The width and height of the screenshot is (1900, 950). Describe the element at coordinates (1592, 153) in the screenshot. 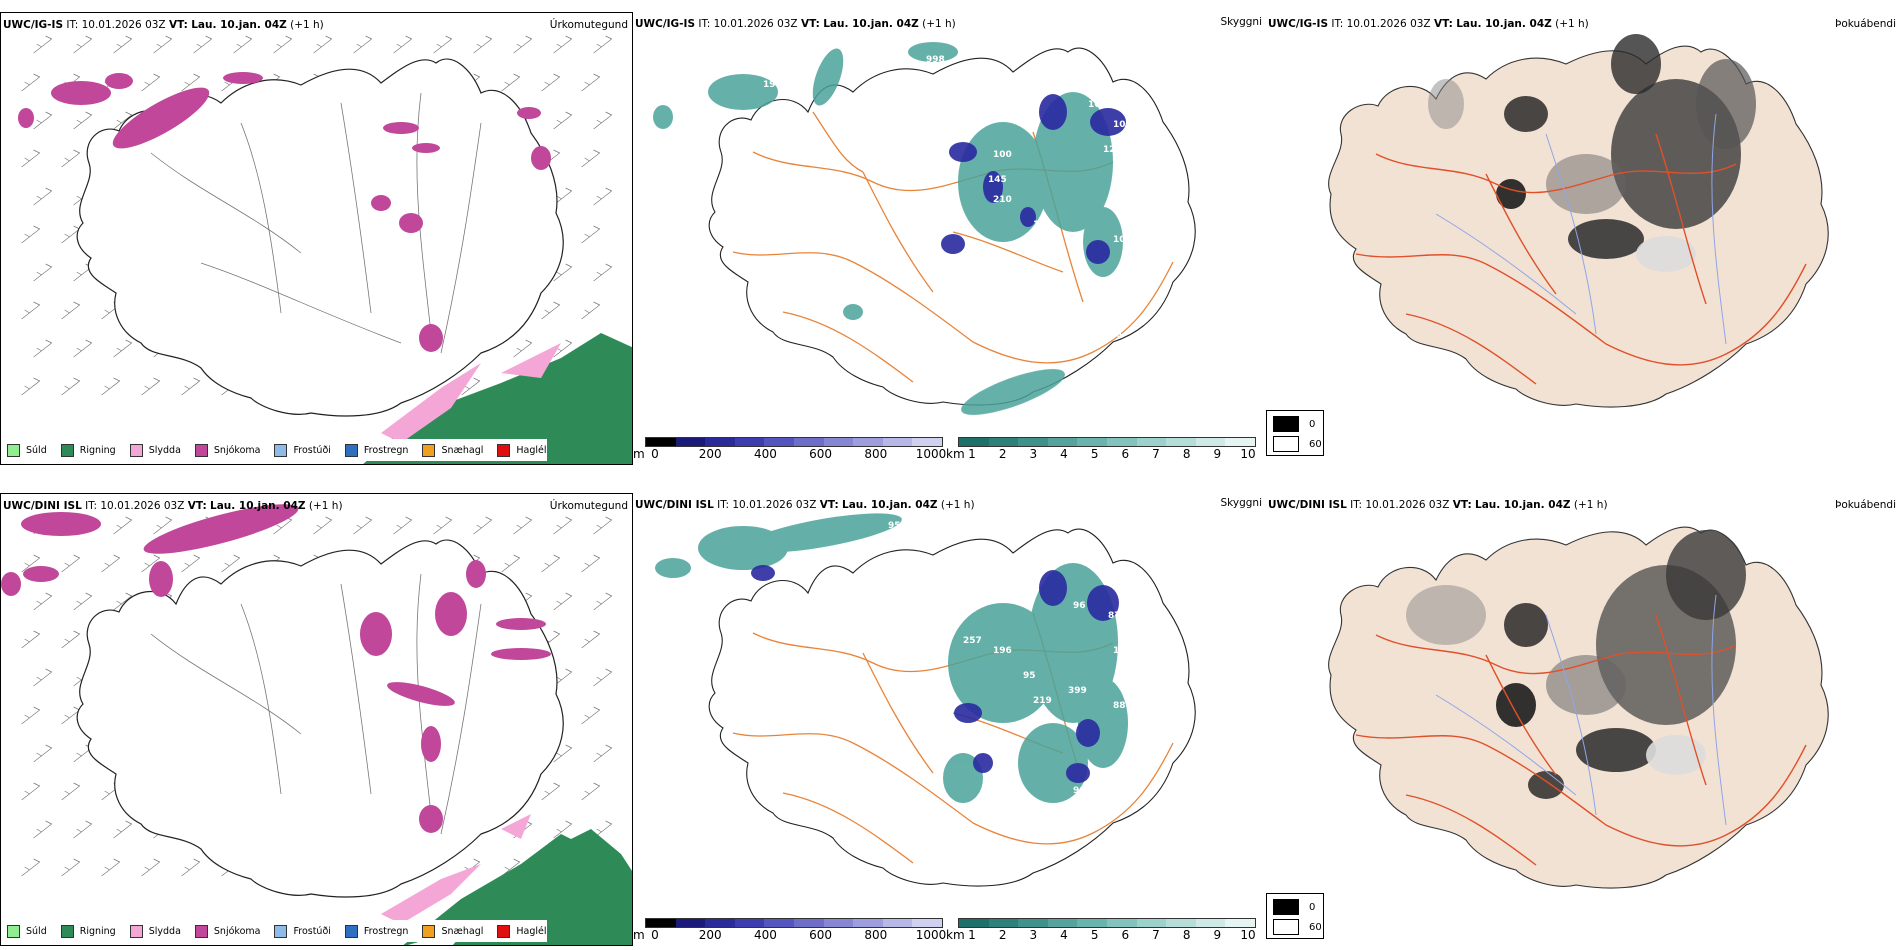

I see `fog-shading` at that location.